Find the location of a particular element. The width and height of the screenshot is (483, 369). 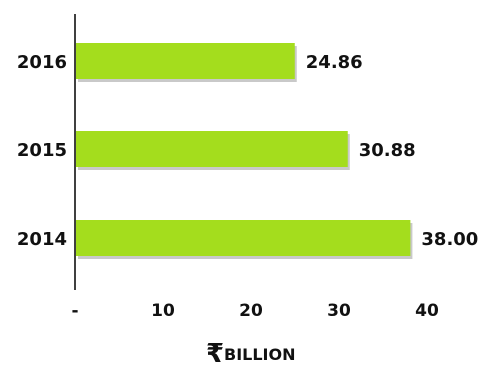

value-label-2015: 30.88 is located at coordinates (387, 150).